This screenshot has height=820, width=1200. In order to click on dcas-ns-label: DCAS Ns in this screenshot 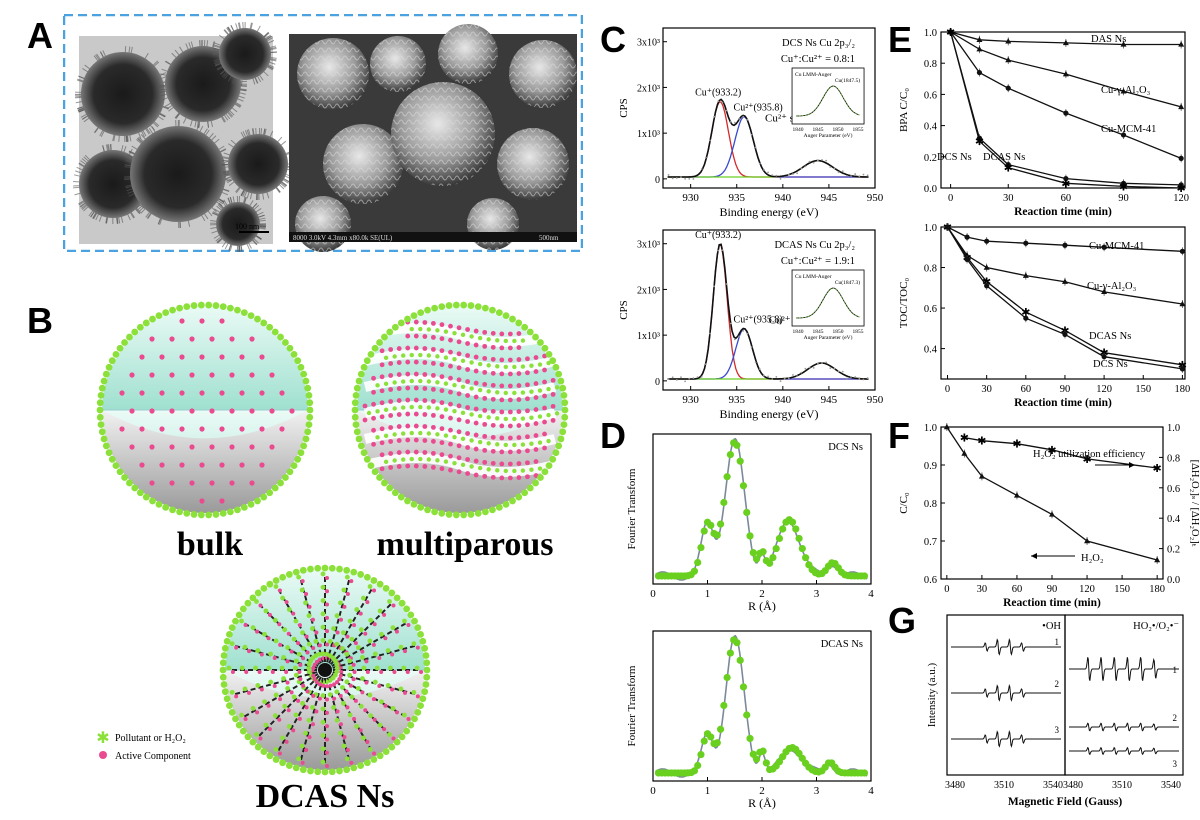, I will do `click(325, 796)`.